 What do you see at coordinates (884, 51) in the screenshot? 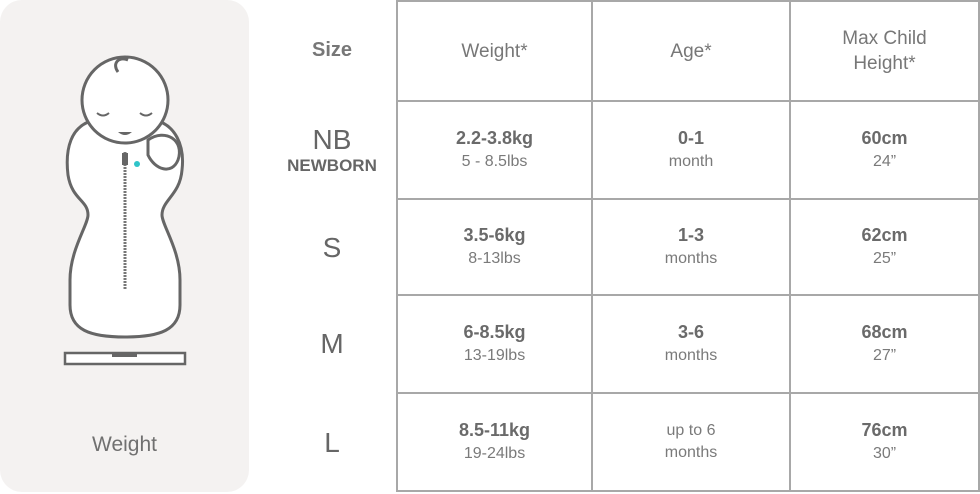
I see `header-height: Max Child Height*` at bounding box center [884, 51].